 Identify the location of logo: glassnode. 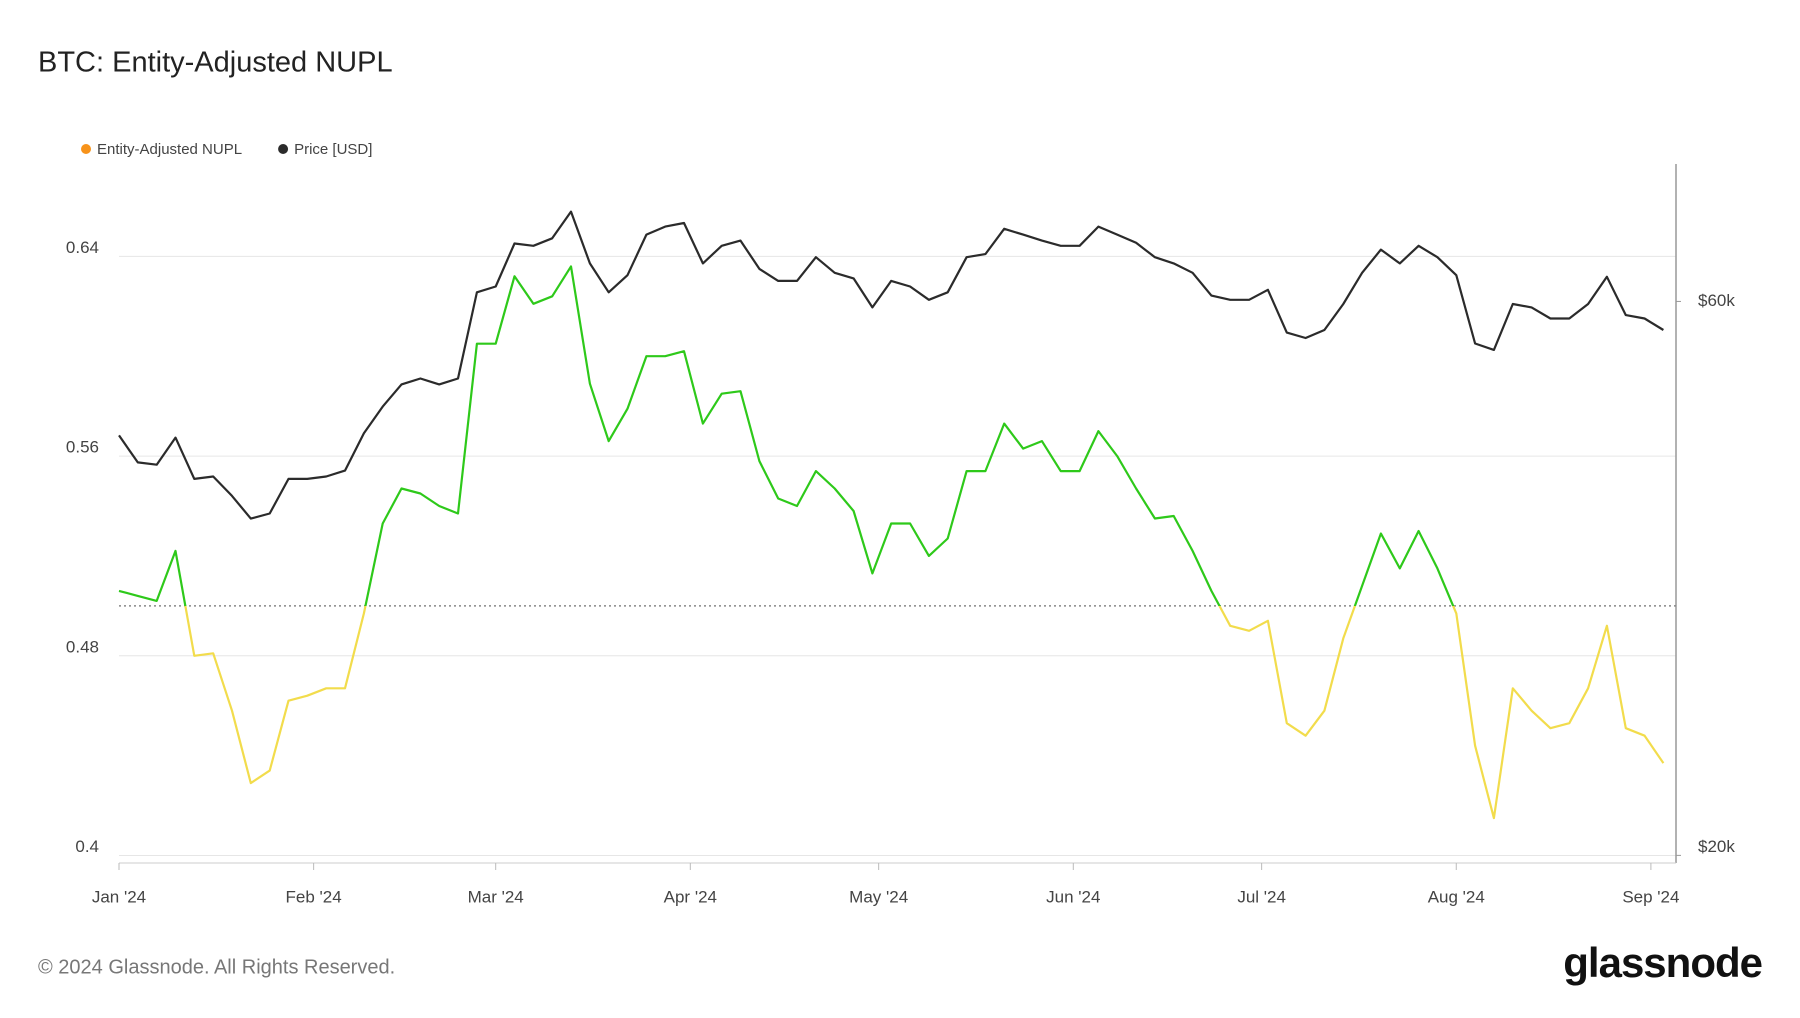
(1662, 962).